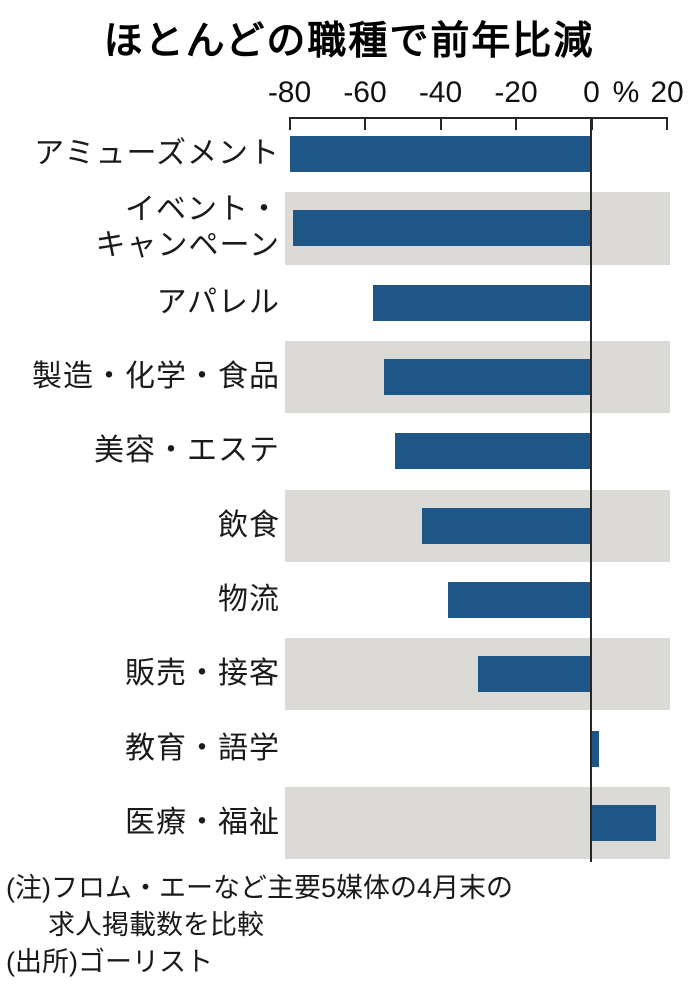 The height and width of the screenshot is (1007, 698). What do you see at coordinates (591, 92) in the screenshot?
I see `tick-label: 0` at bounding box center [591, 92].